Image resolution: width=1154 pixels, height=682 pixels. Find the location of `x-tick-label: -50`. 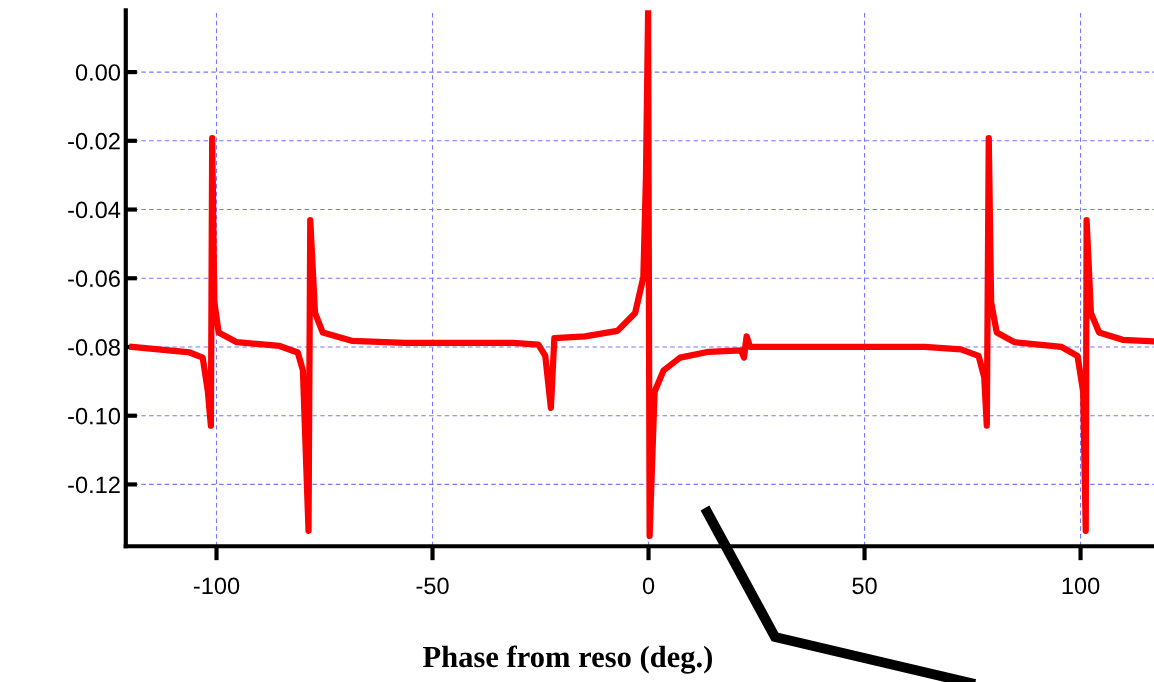

x-tick-label: -50 is located at coordinates (432, 586).